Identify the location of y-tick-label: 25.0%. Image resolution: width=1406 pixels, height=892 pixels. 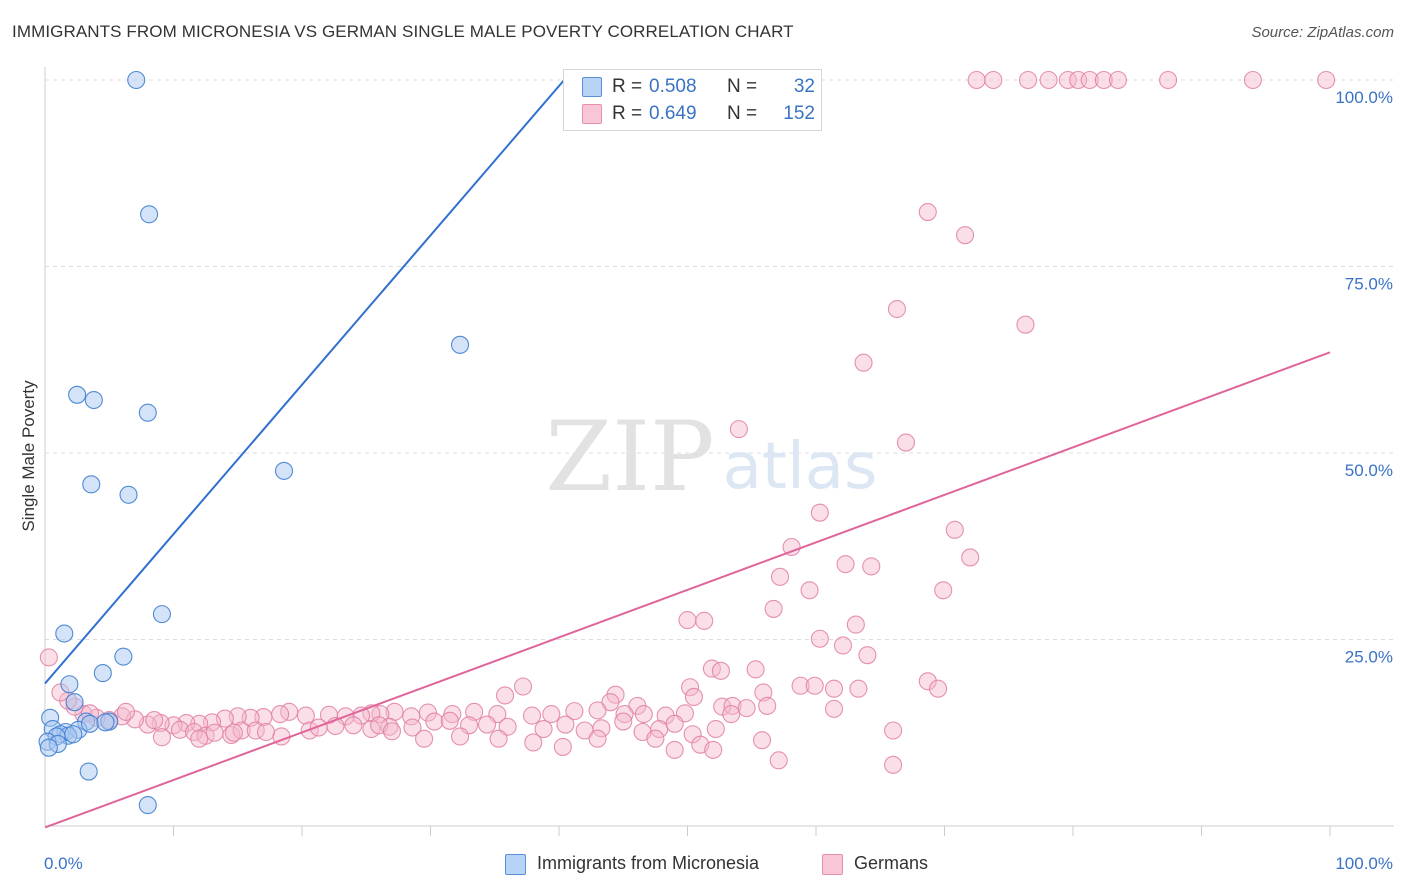
(1369, 657).